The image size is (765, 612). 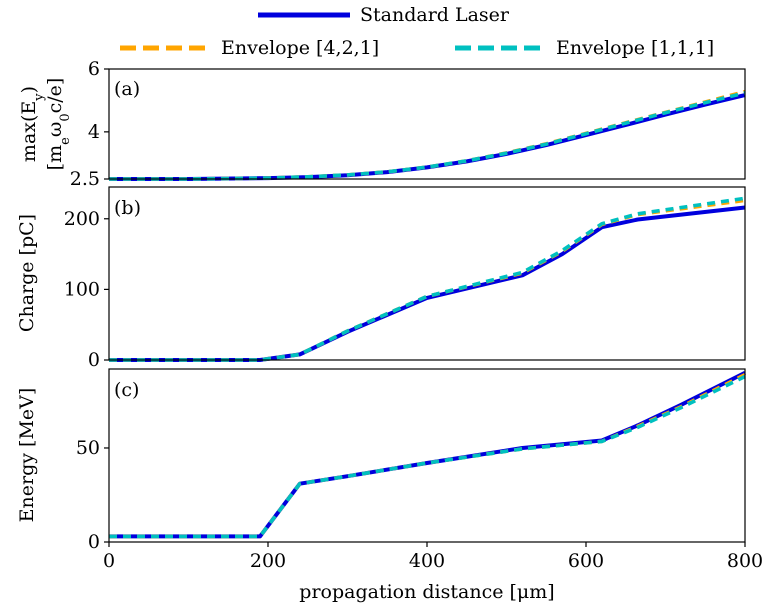 I want to click on panel-a-ylabel-line2: [meω0c/e], so click(x=58, y=124).